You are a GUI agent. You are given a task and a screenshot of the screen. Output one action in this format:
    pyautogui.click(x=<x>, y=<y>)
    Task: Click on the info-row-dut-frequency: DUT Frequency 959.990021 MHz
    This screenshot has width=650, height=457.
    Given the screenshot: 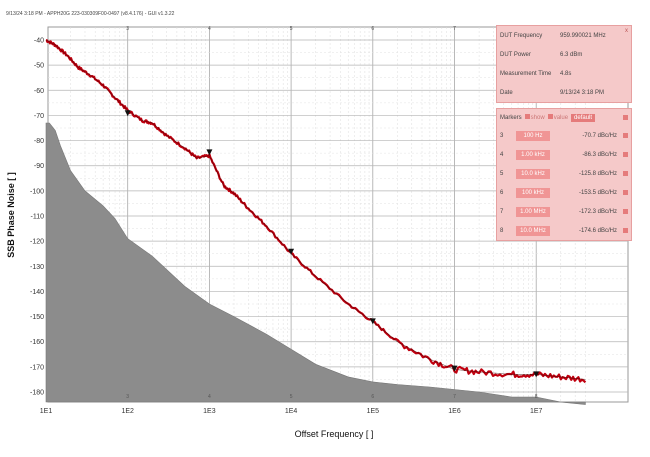 What is the action you would take?
    pyautogui.click(x=564, y=35)
    